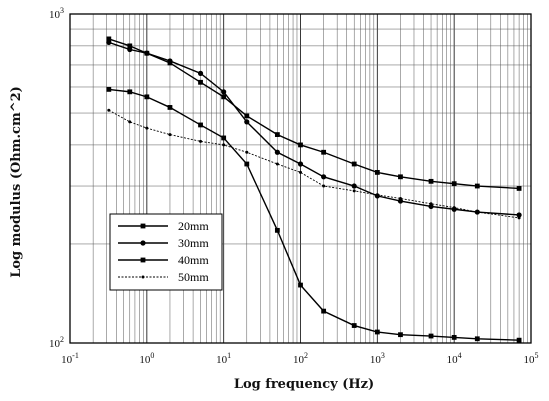  What do you see at coordinates (56, 13) in the screenshot?
I see `y-tick-label: 10³` at bounding box center [56, 13].